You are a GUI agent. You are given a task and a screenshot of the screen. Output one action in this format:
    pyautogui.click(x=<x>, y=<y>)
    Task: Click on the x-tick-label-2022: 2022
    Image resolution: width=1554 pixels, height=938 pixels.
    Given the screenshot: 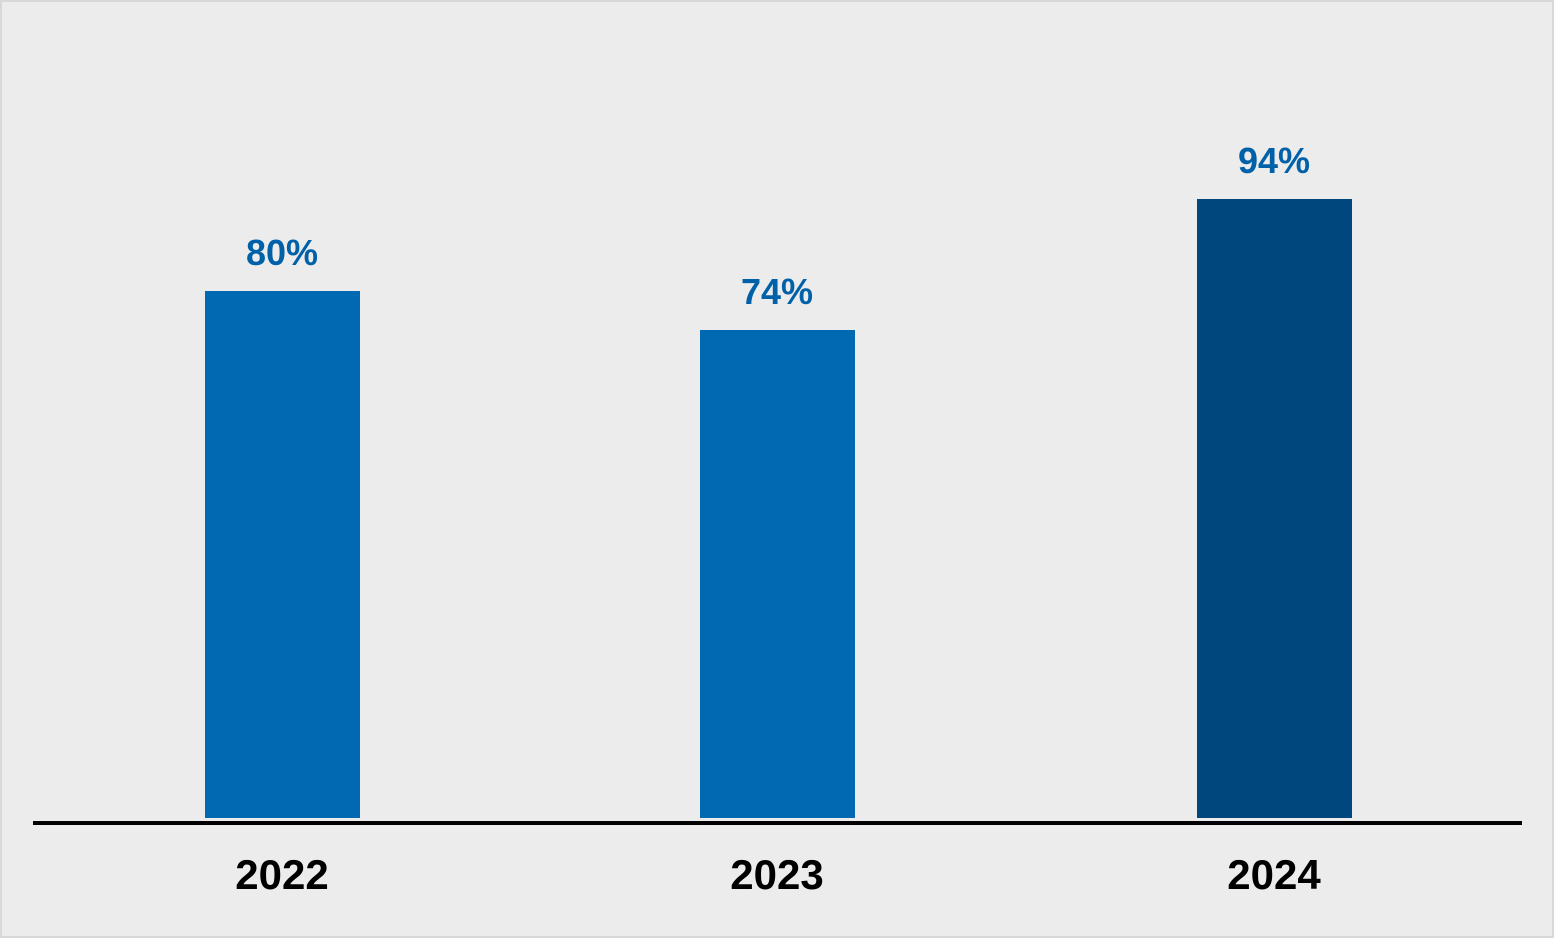 What is the action you would take?
    pyautogui.click(x=282, y=874)
    